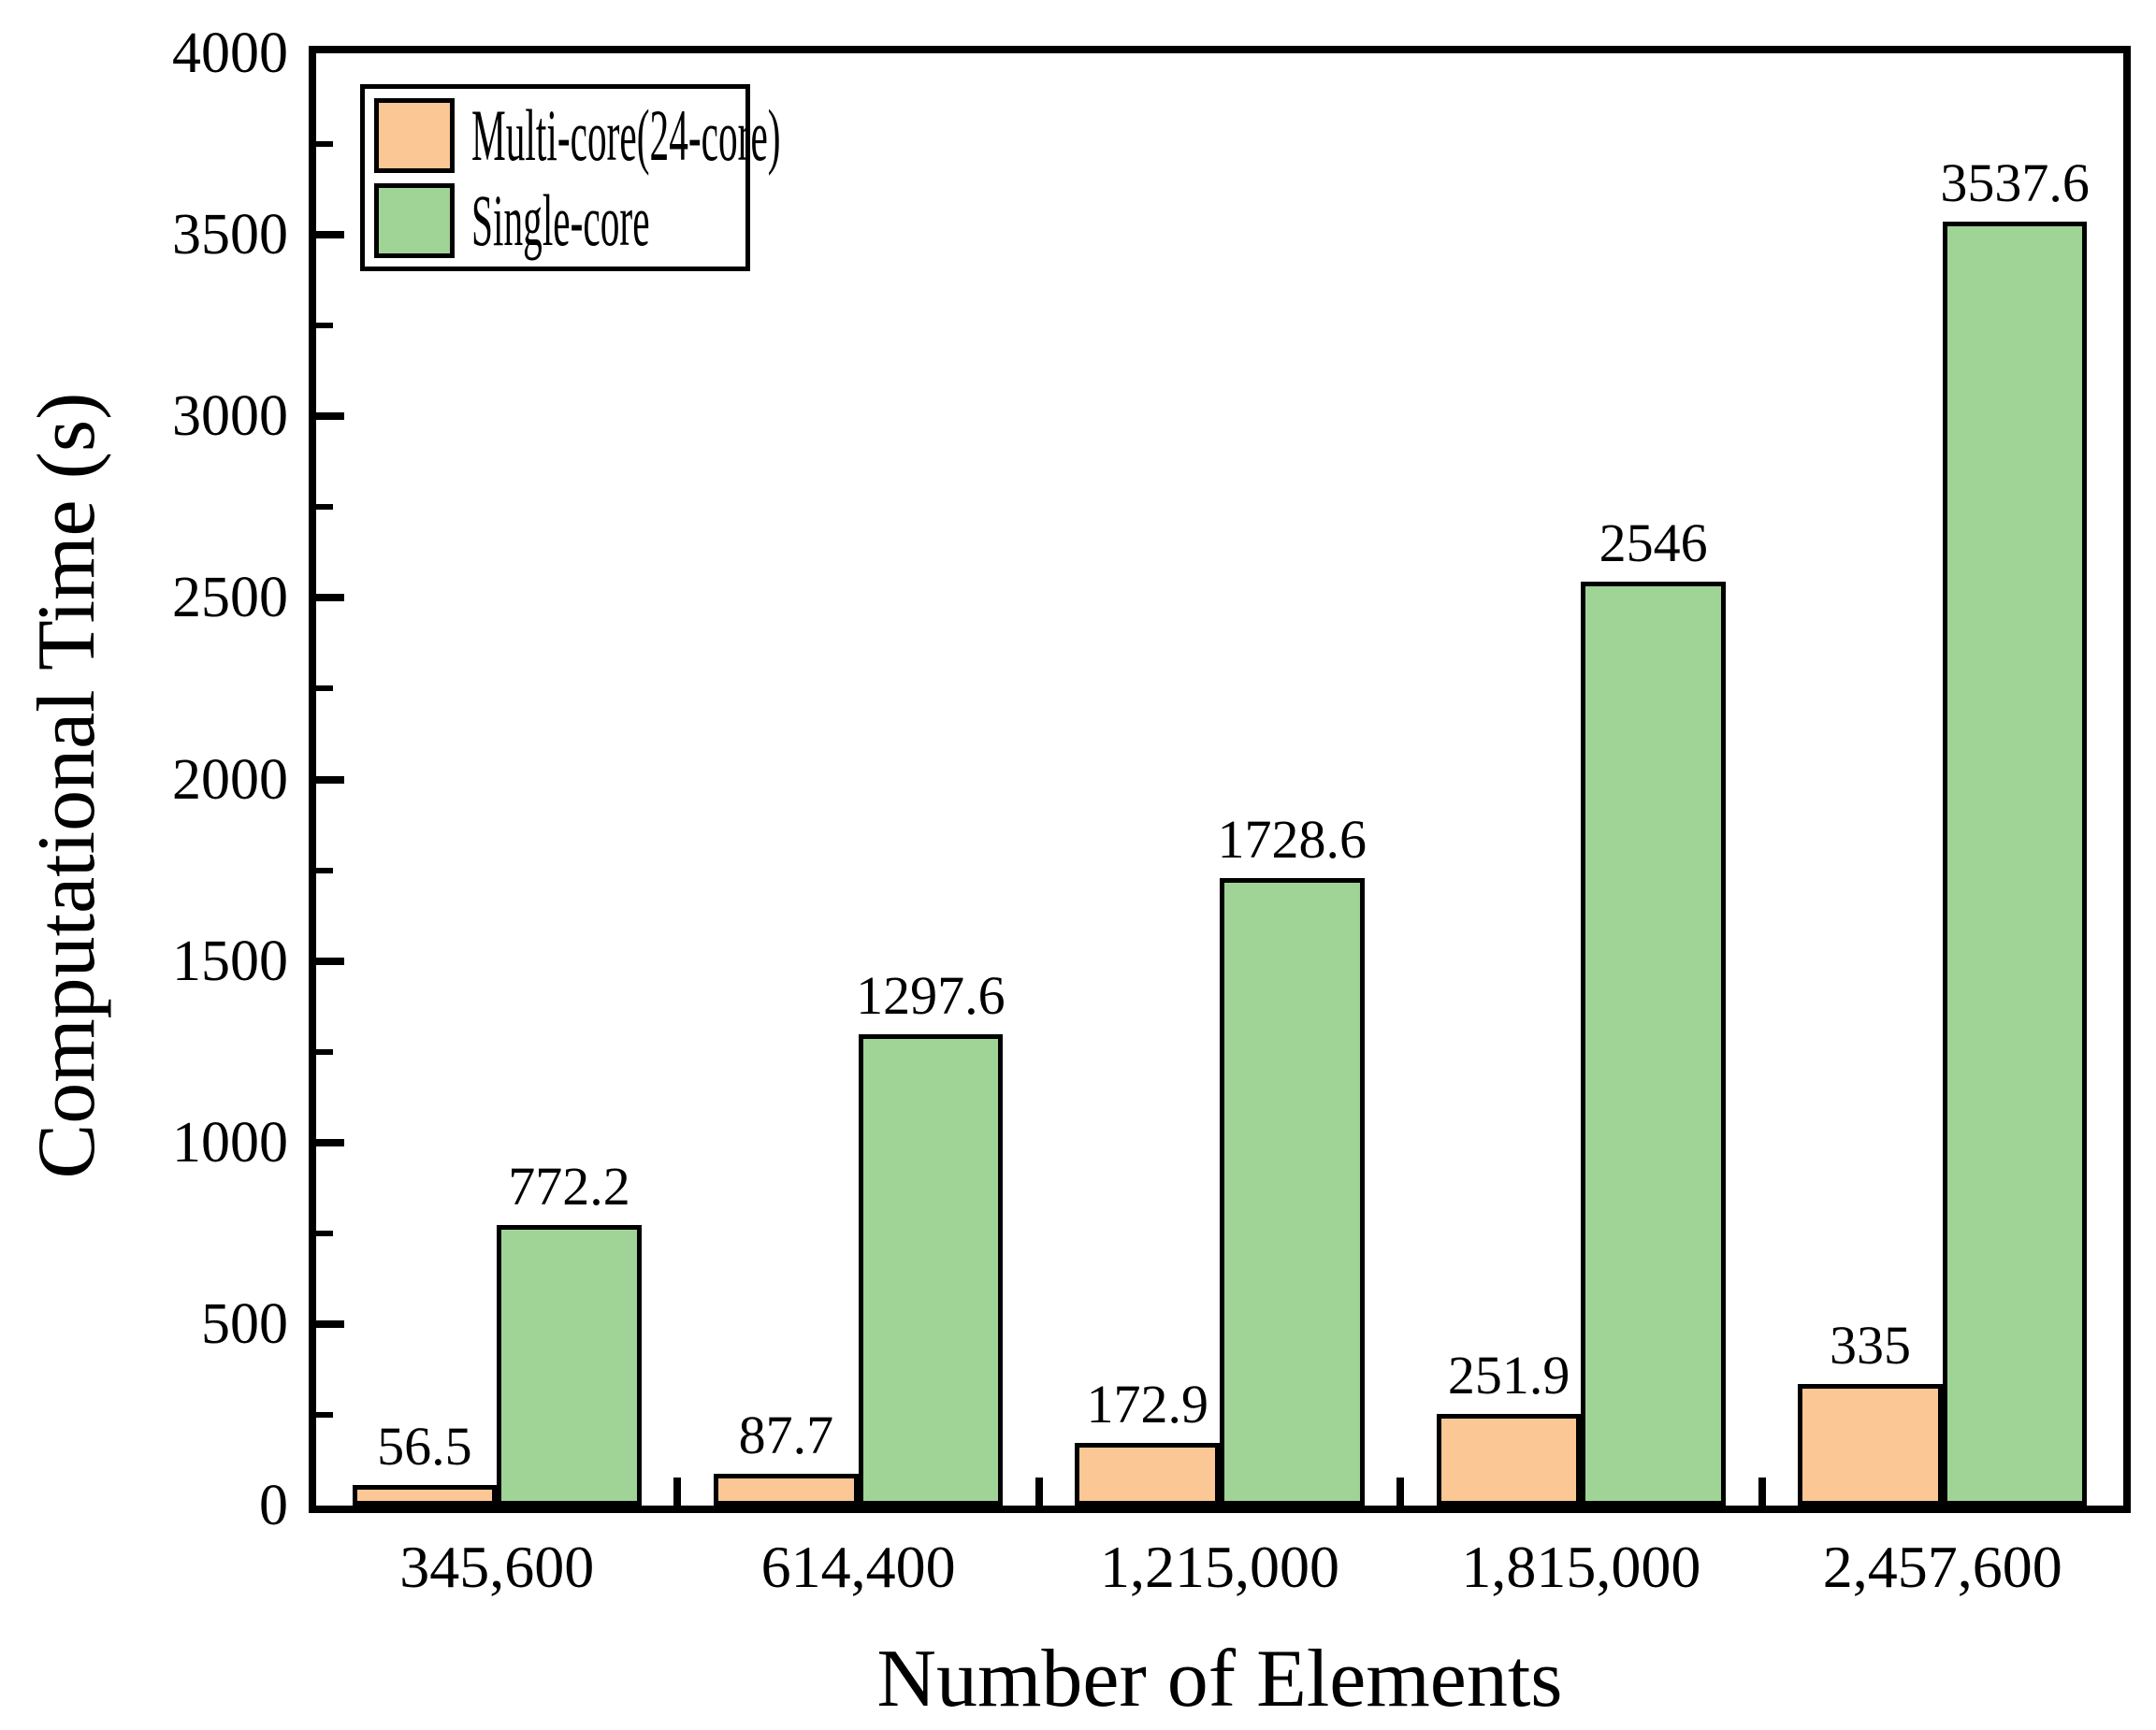 The image size is (2156, 1730). Describe the element at coordinates (570, 177) in the screenshot. I see `legend: Multi-core(24-core) Single-core` at that location.